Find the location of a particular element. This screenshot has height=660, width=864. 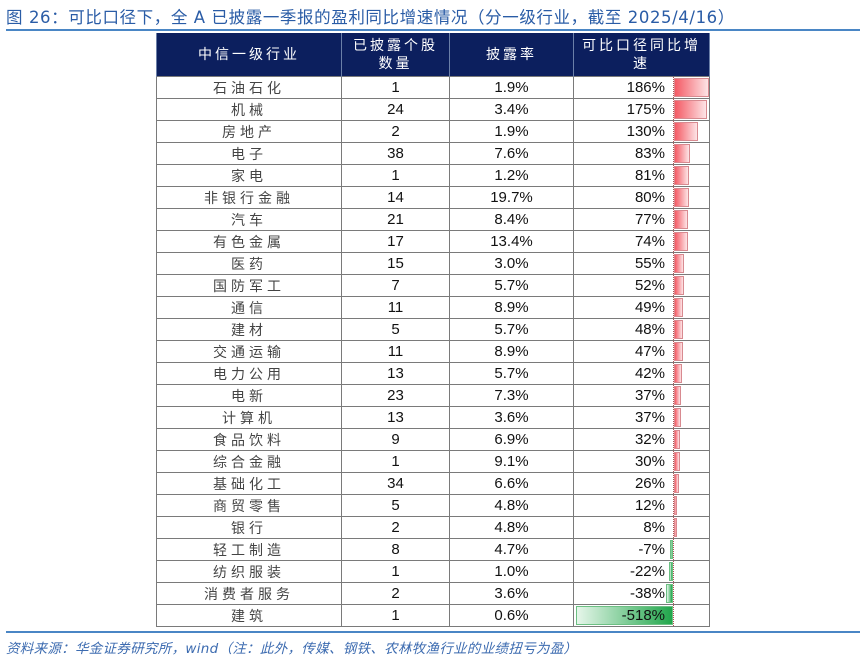

growth-cell: 74% is located at coordinates (641, 241).